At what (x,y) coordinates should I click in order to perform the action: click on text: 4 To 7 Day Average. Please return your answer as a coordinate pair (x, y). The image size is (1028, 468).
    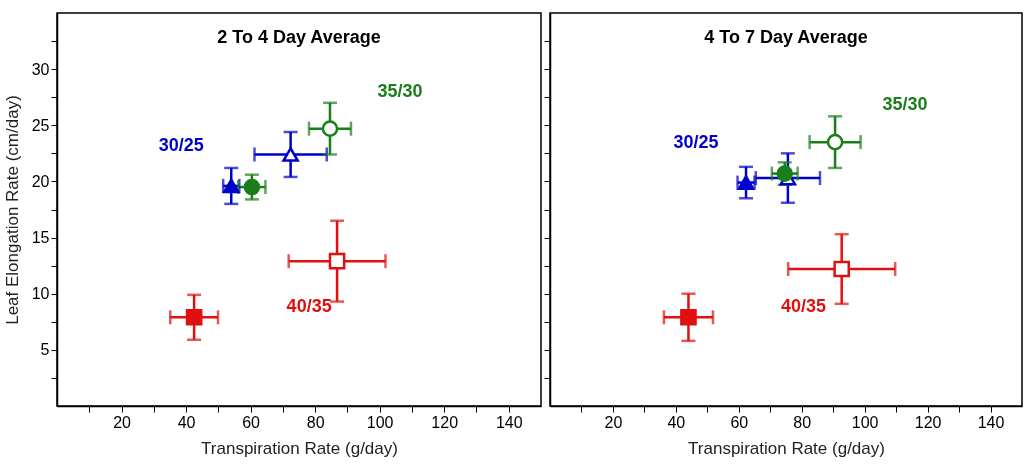
    Looking at the image, I should click on (786, 37).